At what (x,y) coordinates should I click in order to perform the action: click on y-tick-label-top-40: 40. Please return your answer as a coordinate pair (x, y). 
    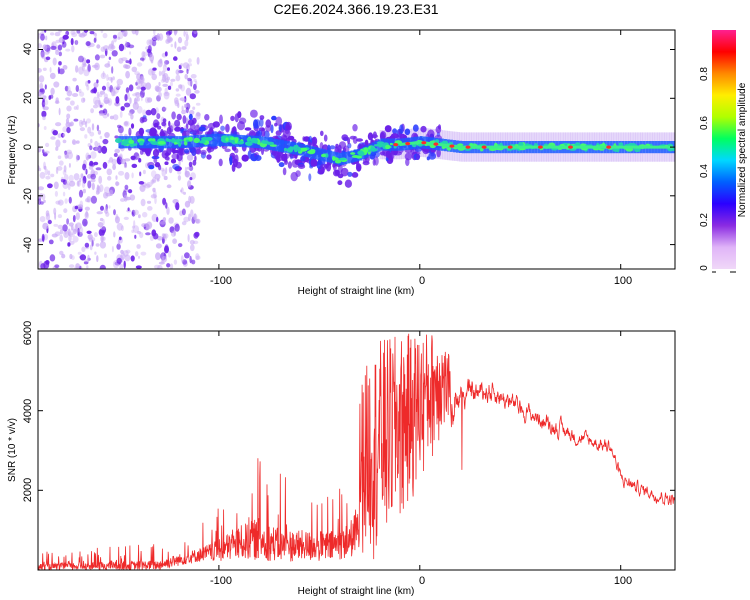
    Looking at the image, I should click on (28, 49).